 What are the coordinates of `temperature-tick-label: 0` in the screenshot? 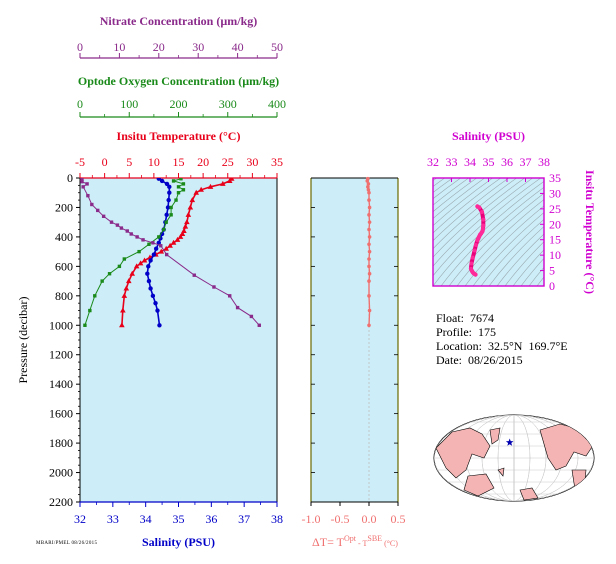 It's located at (105, 162).